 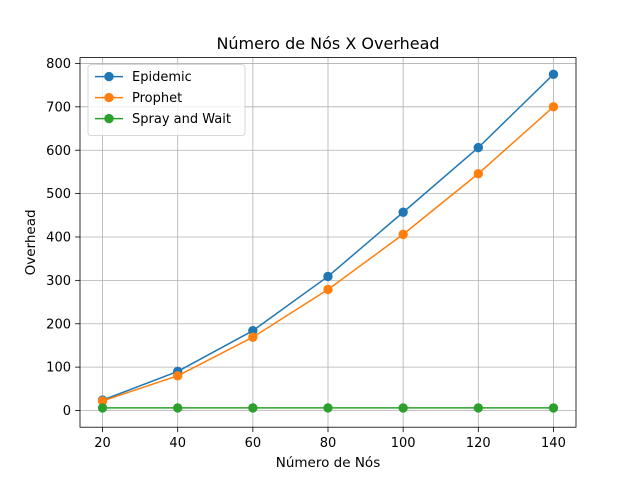 I want to click on legend-entry-prophet: Prophet, so click(x=138, y=98).